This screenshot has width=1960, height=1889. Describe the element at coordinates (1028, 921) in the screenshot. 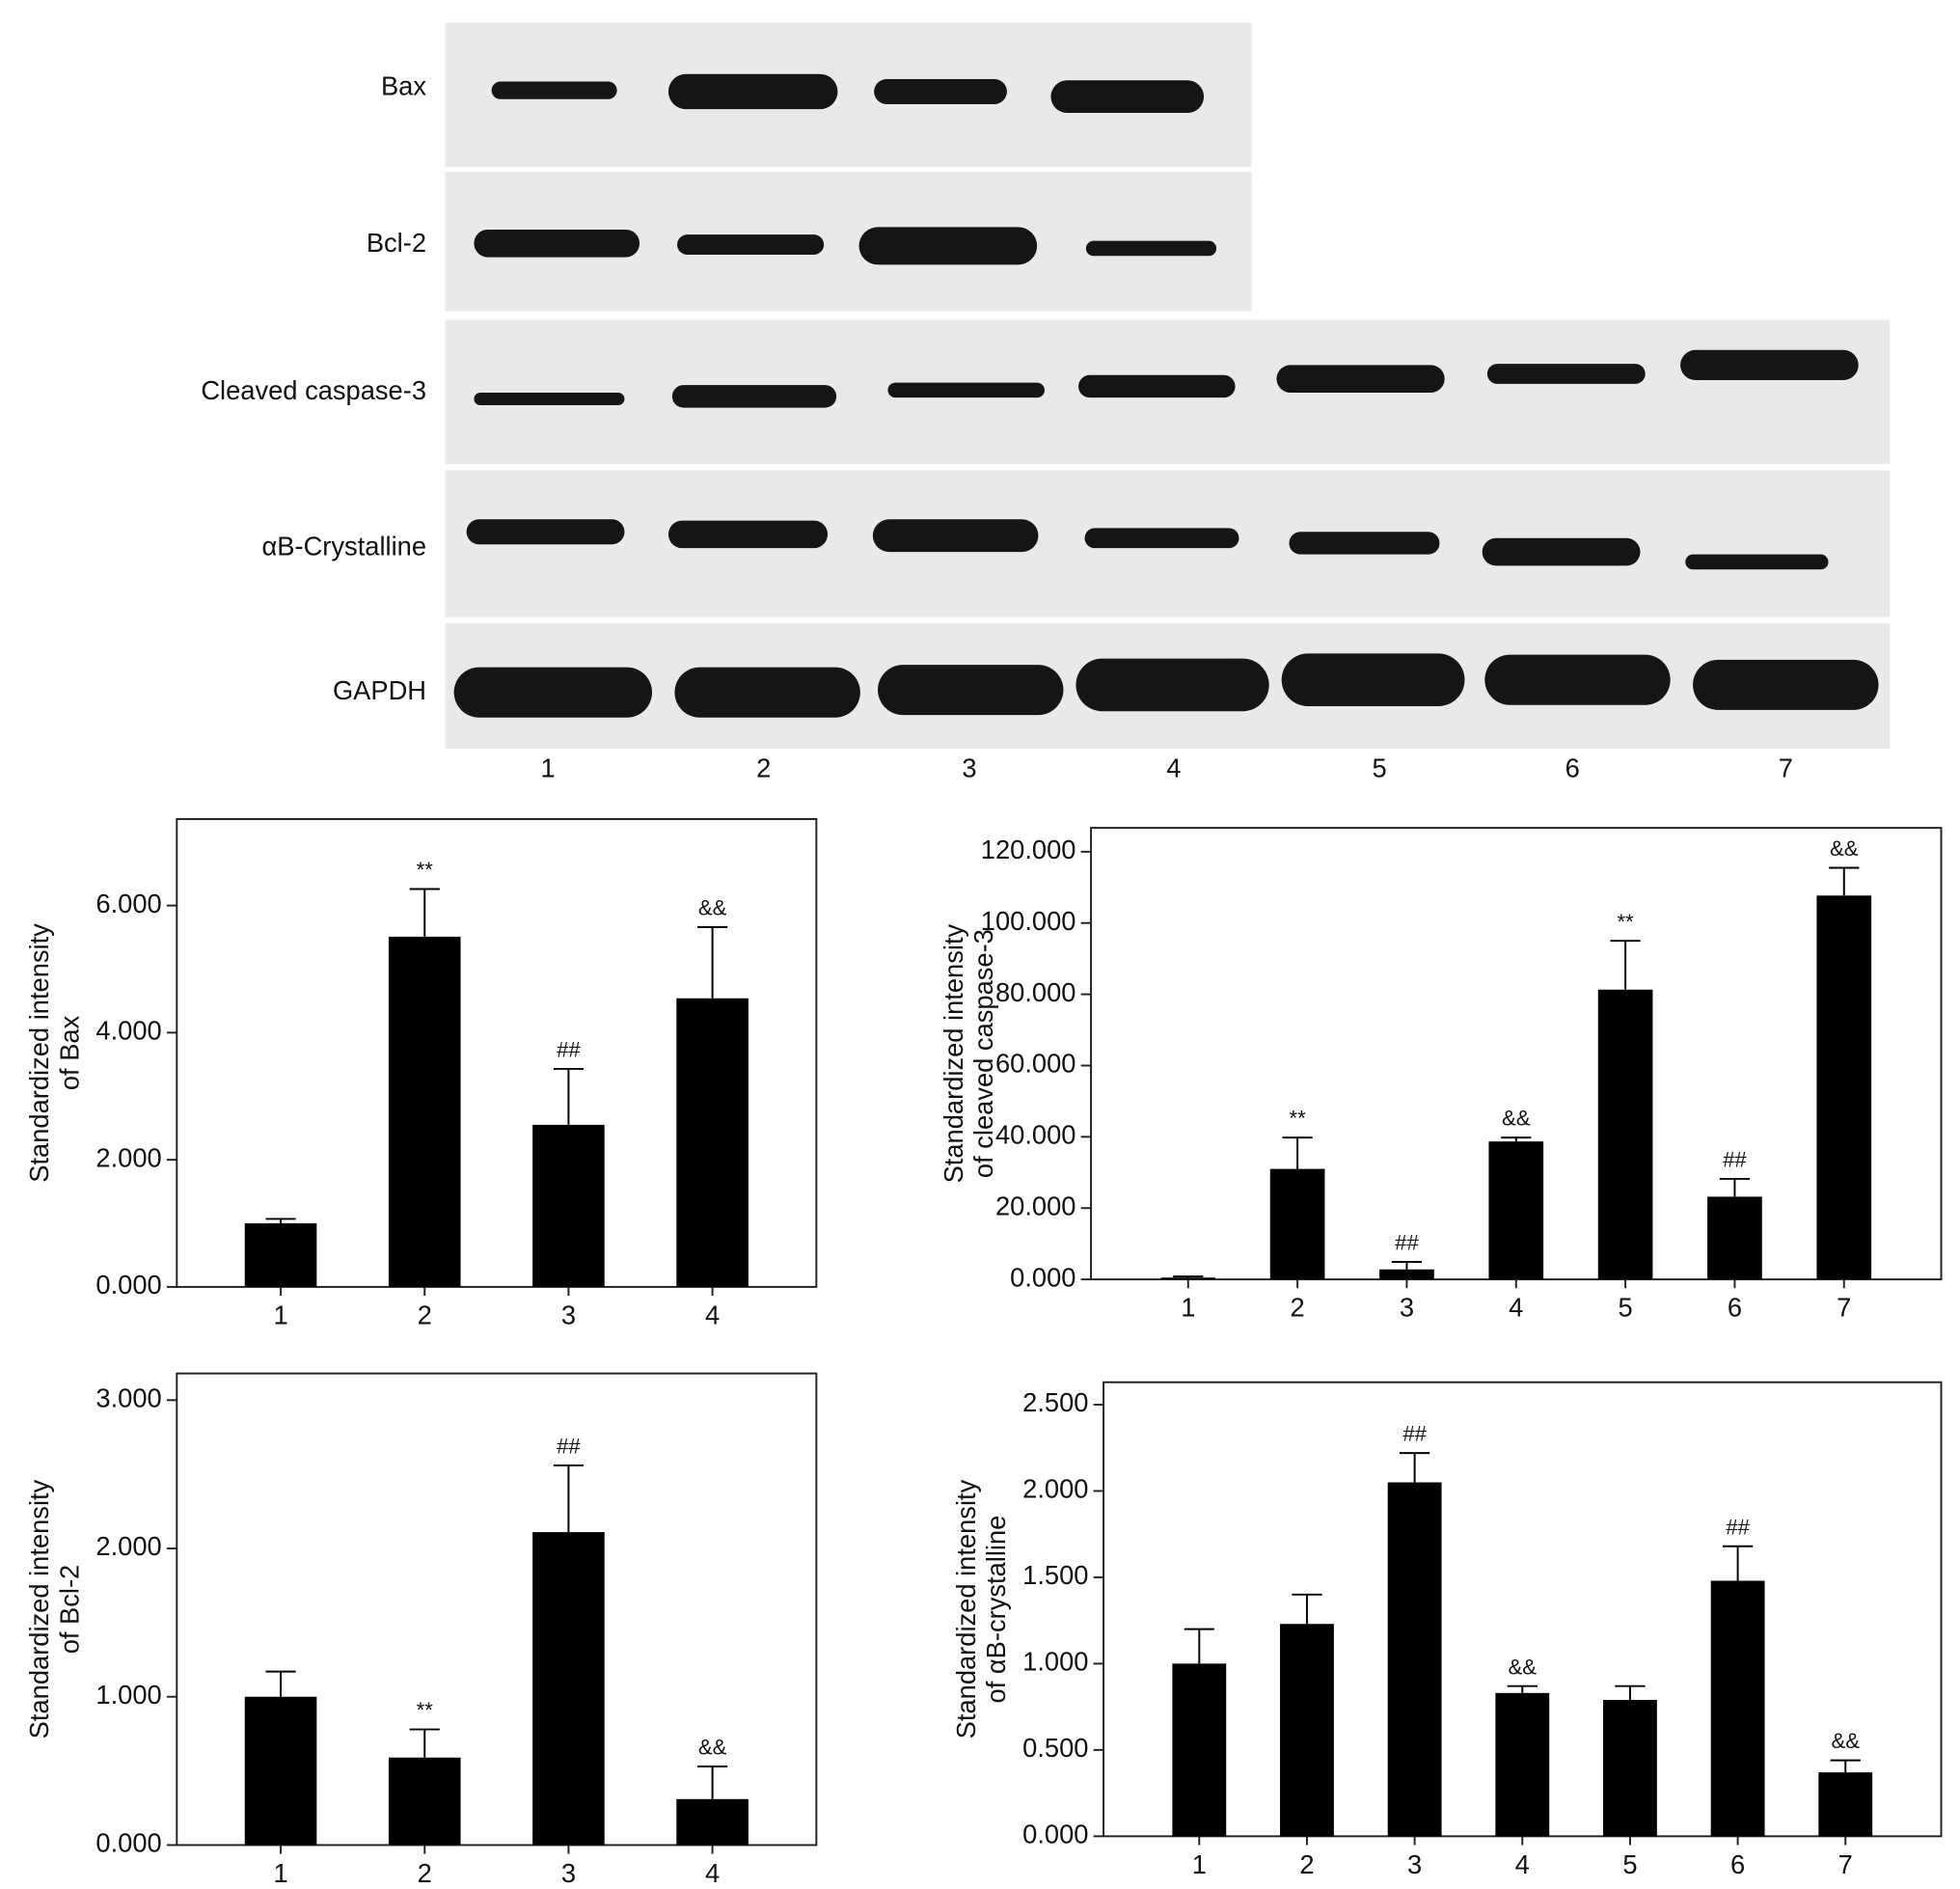

I see `y-tick-label: 100.000` at that location.